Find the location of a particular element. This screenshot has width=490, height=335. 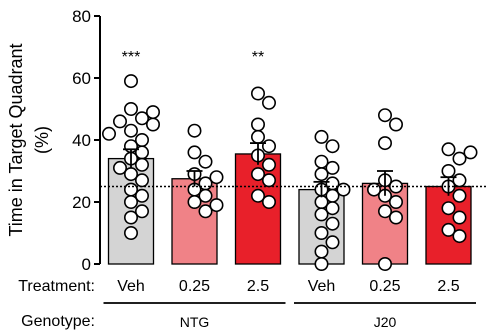

significance-label-0: *** is located at coordinates (131, 57).